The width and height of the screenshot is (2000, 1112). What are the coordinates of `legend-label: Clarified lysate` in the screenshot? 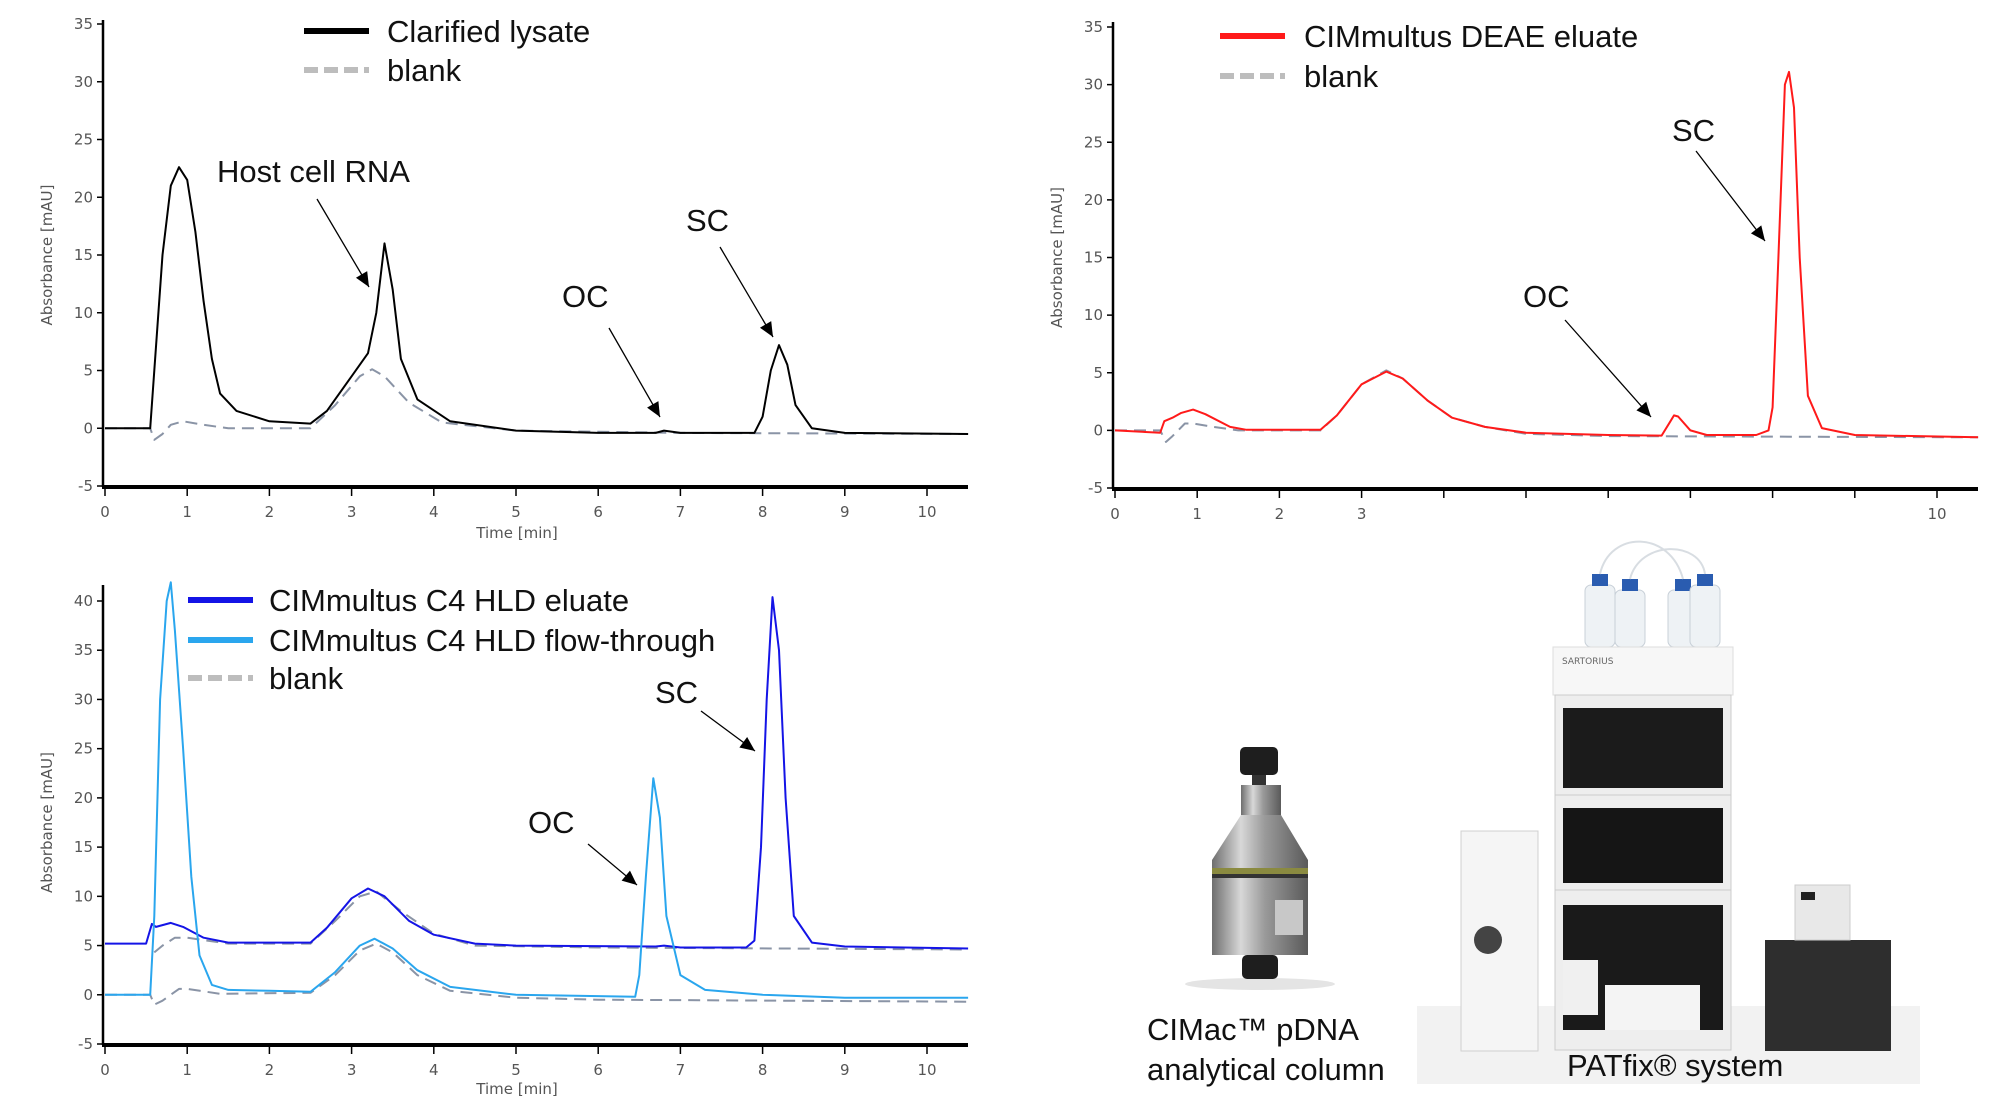 It's located at (488, 31).